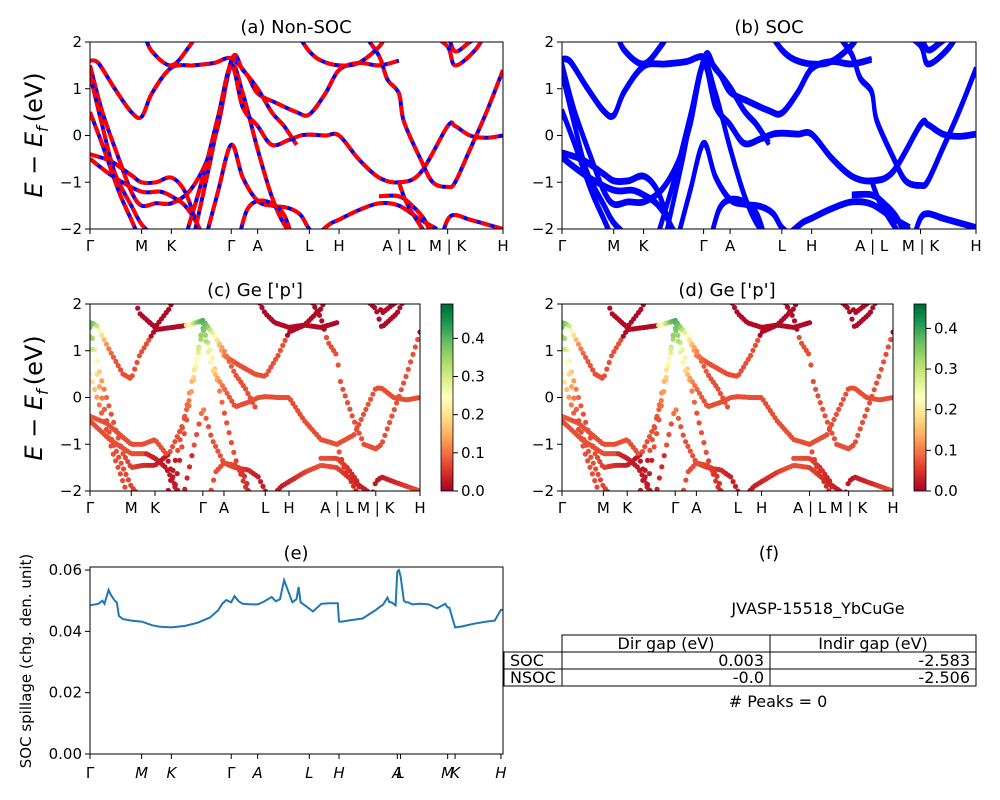 The height and width of the screenshot is (800, 1000). Describe the element at coordinates (265, 508) in the screenshot. I see `xtick-label: L` at that location.